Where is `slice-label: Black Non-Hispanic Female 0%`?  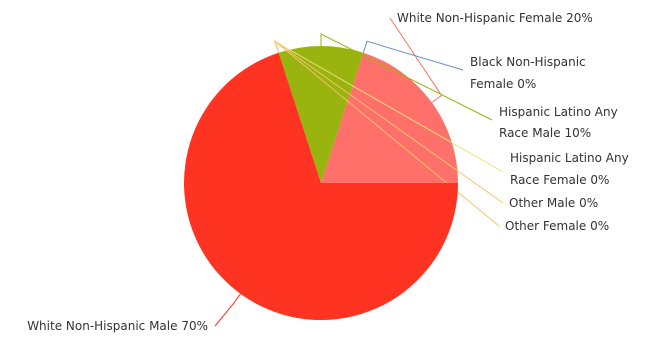 slice-label: Black Non-Hispanic Female 0% is located at coordinates (528, 73).